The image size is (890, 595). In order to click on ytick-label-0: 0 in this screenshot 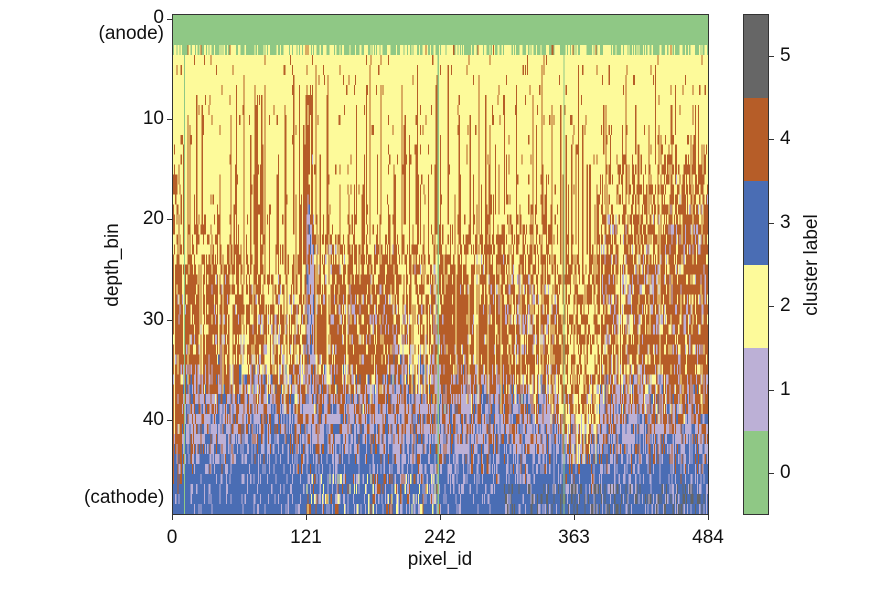, I will do `click(158, 17)`.